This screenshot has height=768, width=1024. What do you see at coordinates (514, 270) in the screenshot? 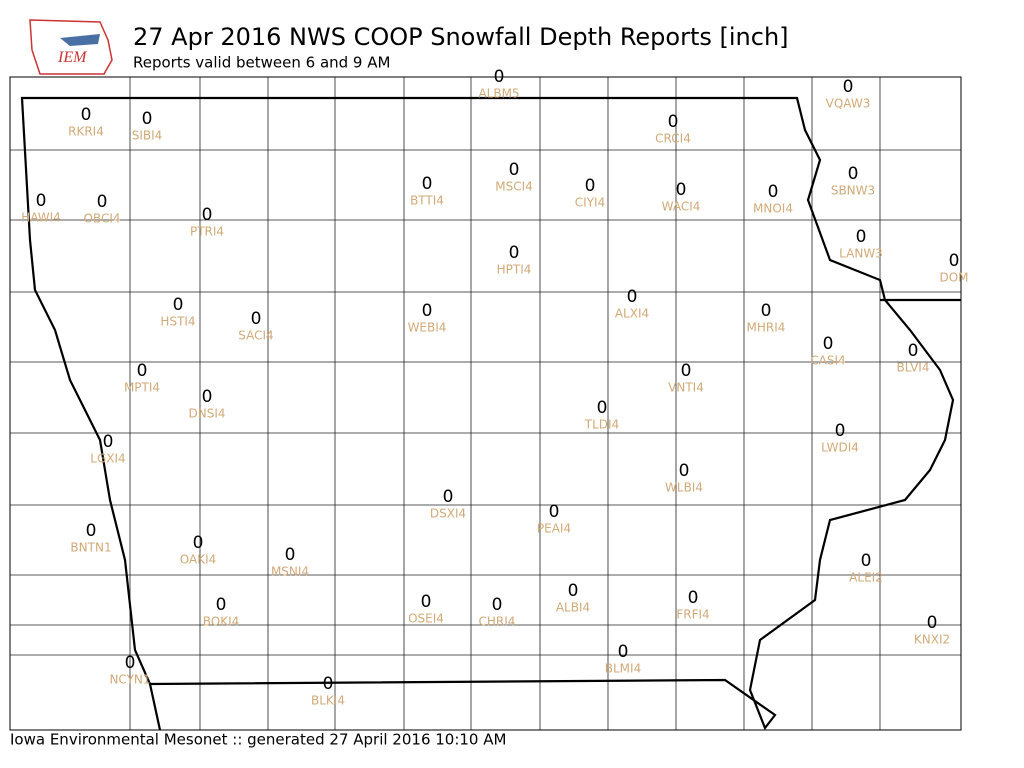
I see `station-id: HPTI4` at bounding box center [514, 270].